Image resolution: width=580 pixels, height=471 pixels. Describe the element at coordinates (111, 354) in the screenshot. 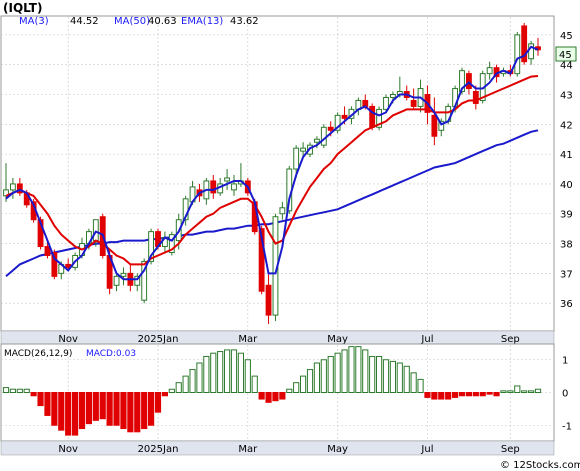

I see `macd-value: MACD:0.03` at that location.